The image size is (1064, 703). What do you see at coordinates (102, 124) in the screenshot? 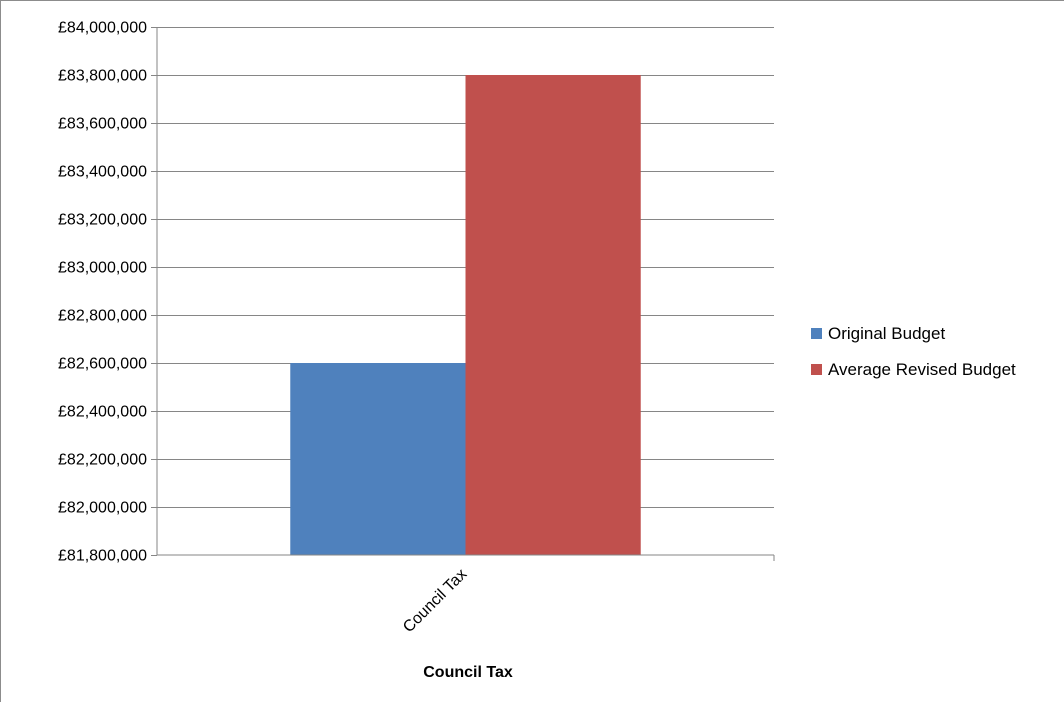
I see `y-tick-label: £83,600,000` at bounding box center [102, 124].